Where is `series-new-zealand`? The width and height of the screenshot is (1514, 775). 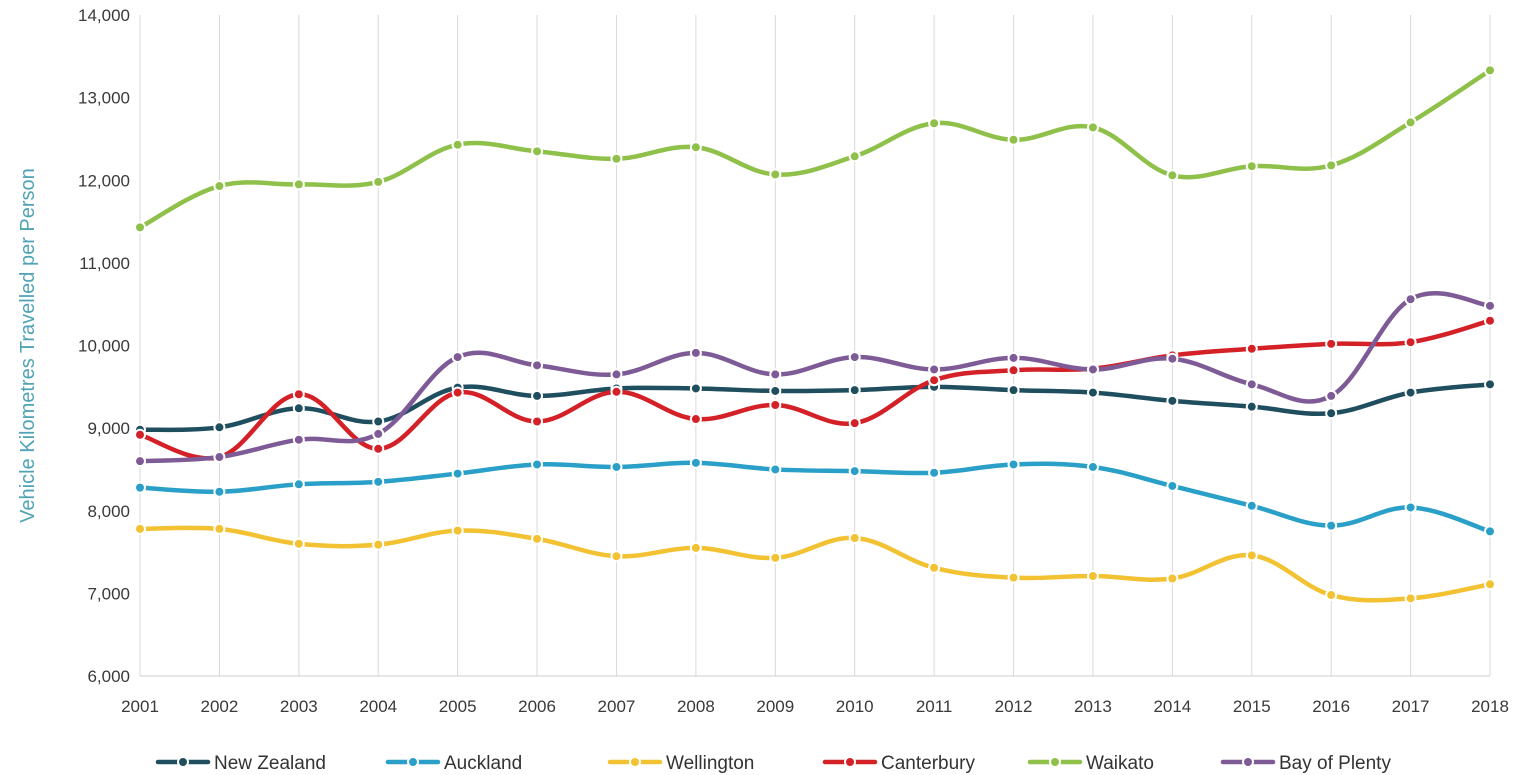
series-new-zealand is located at coordinates (815, 407).